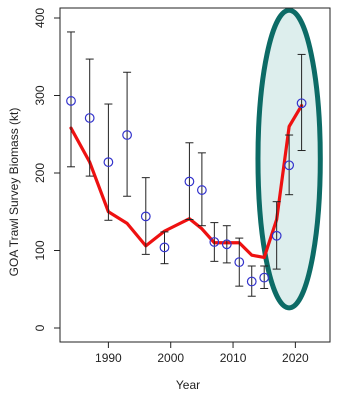 The height and width of the screenshot is (395, 337). What do you see at coordinates (40, 250) in the screenshot?
I see `y-tick-label: 100` at bounding box center [40, 250].